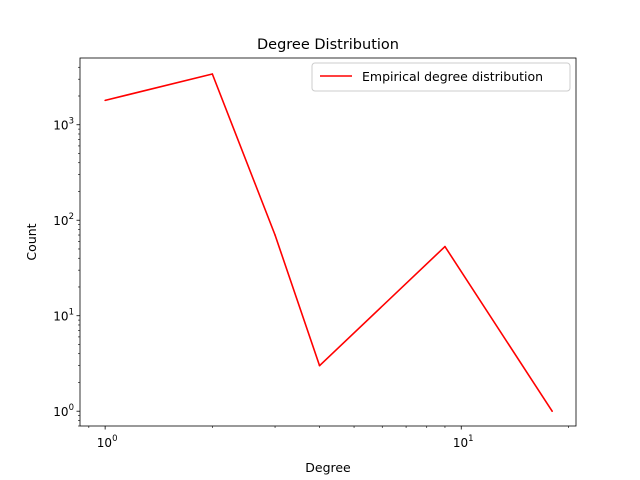 Image resolution: width=640 pixels, height=480 pixels. I want to click on y-axis-label: Count, so click(31, 241).